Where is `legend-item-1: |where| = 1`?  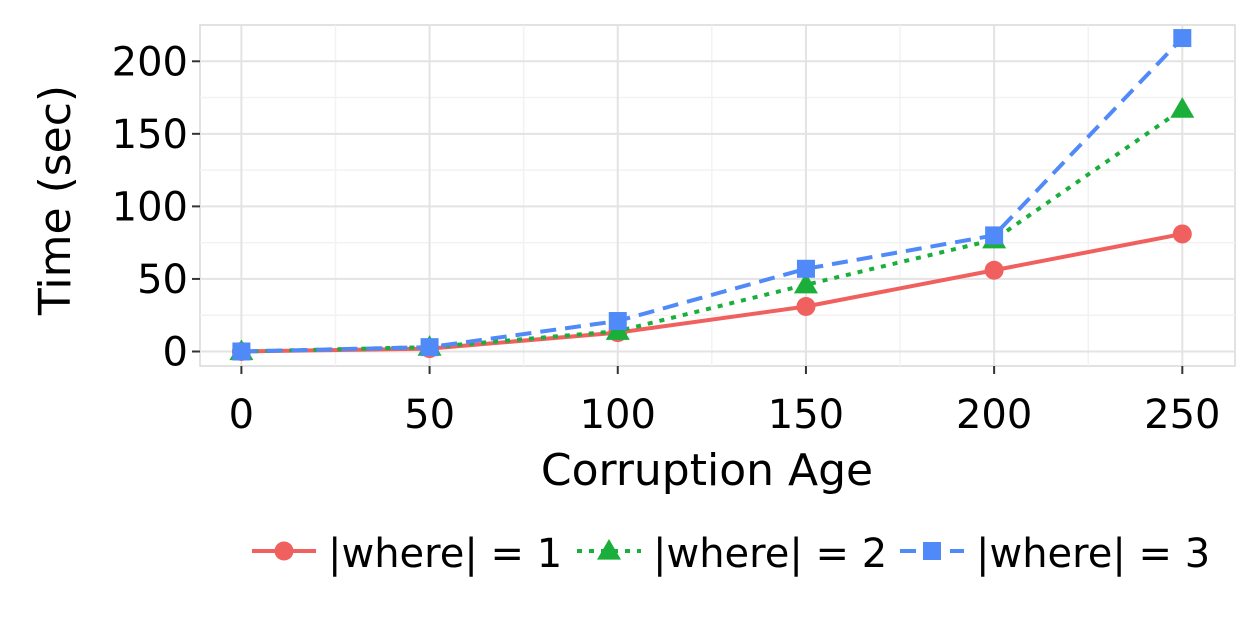 legend-item-1: |where| = 1 is located at coordinates (407, 554).